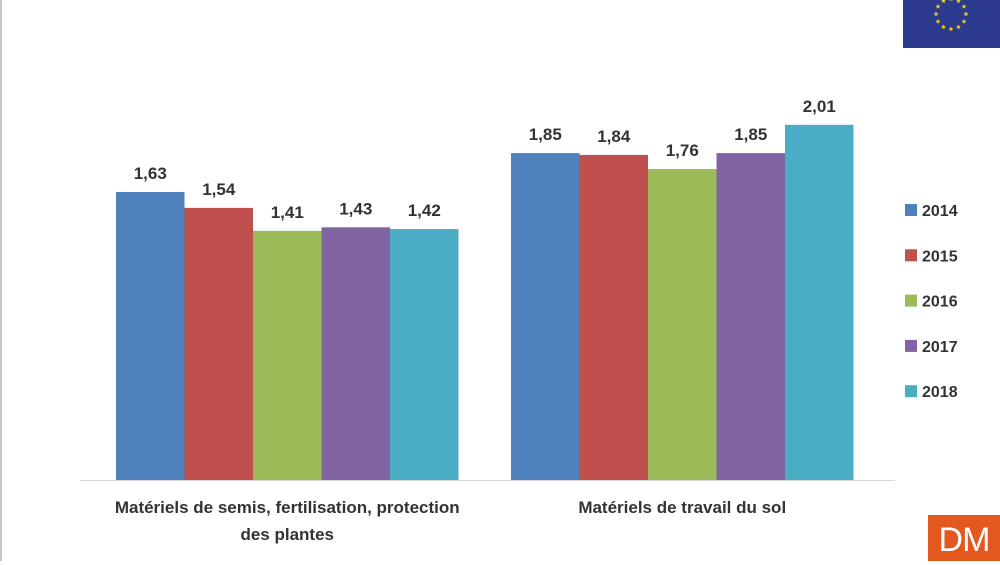 The height and width of the screenshot is (565, 1000). What do you see at coordinates (940, 392) in the screenshot?
I see `legend-label-2018: 2018` at bounding box center [940, 392].